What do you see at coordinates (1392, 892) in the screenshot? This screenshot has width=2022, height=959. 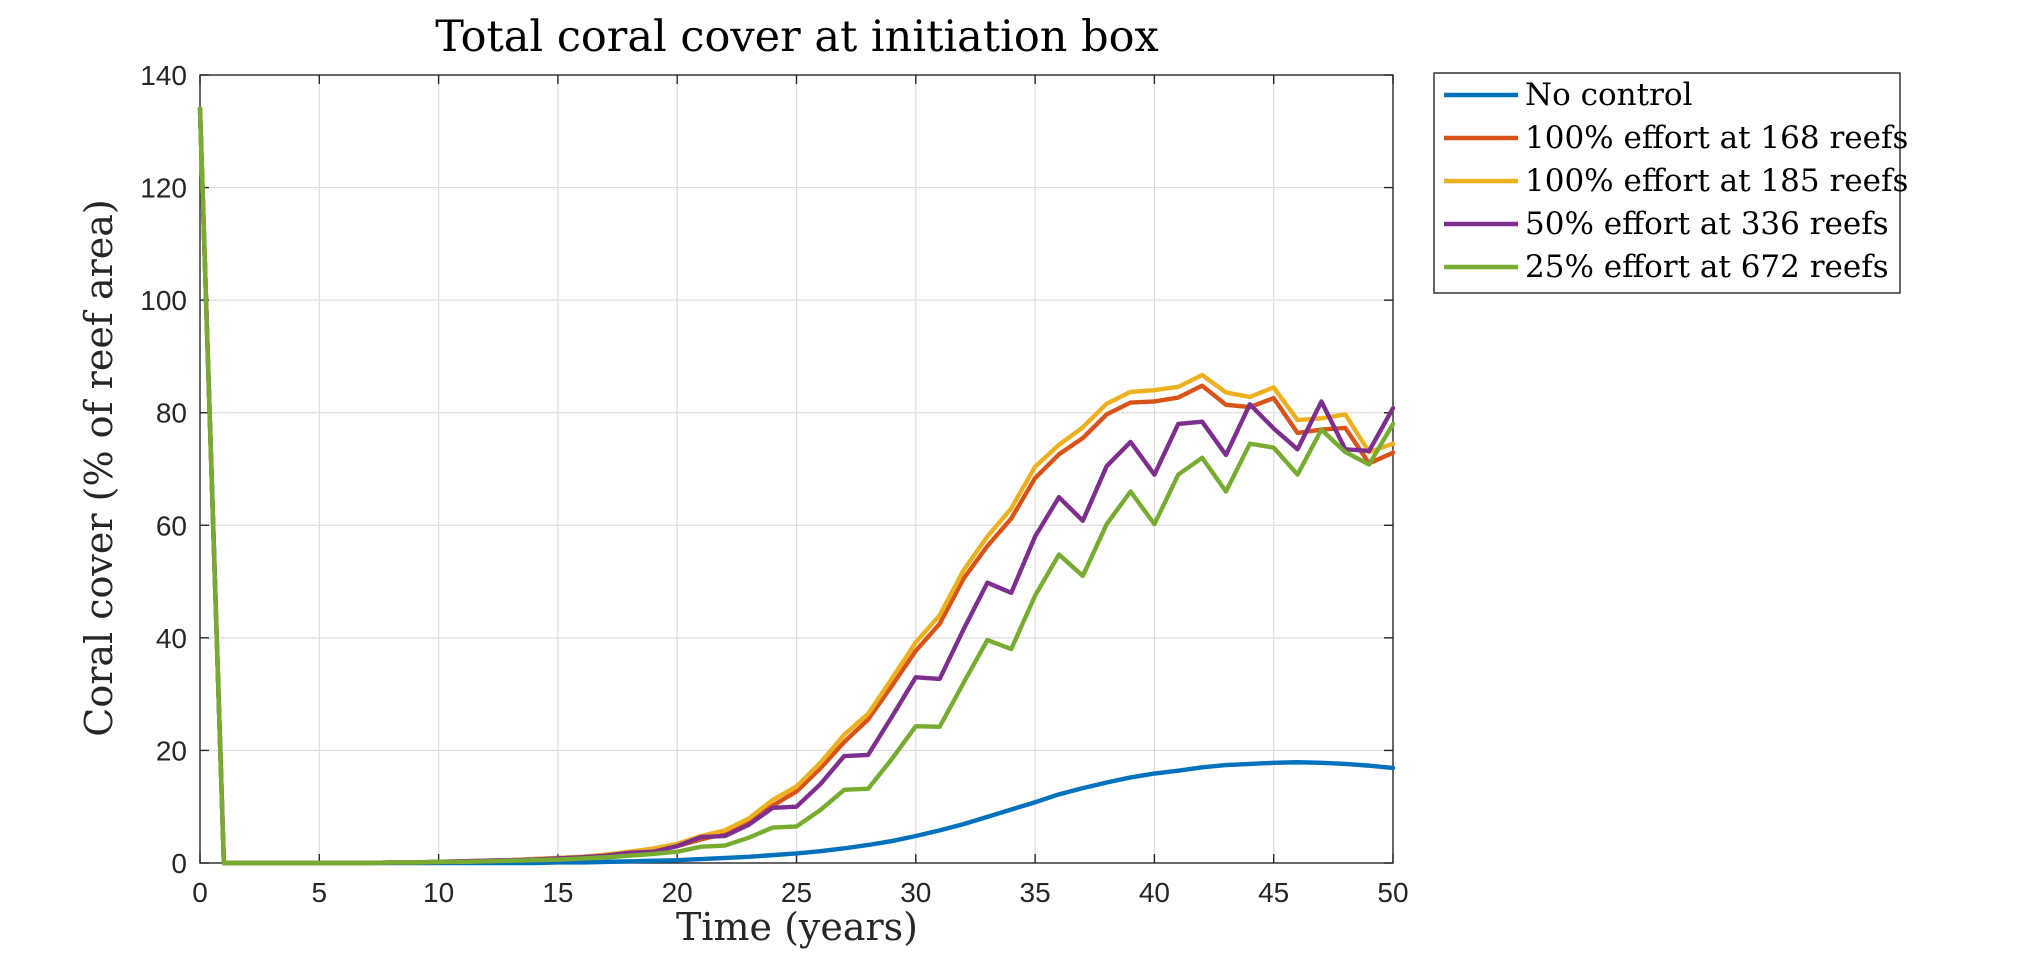 I see `x-tick-label: 50` at bounding box center [1392, 892].